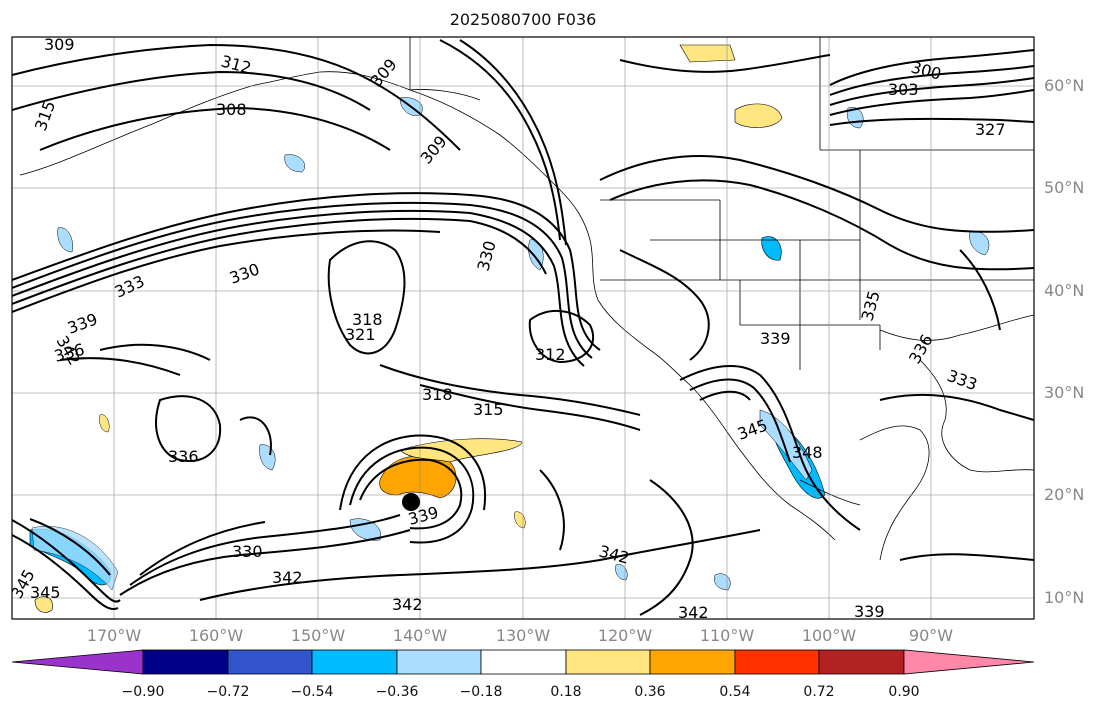  What do you see at coordinates (114, 635) in the screenshot?
I see `lon-label: 170°W` at bounding box center [114, 635].